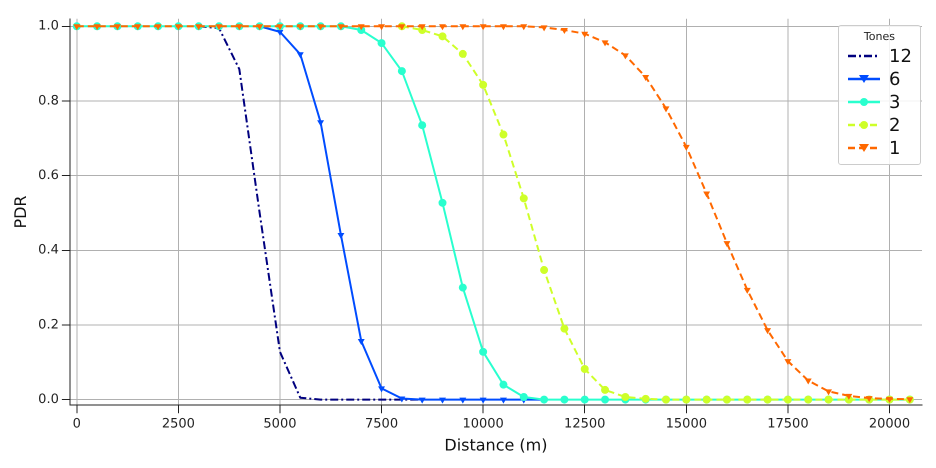  I want to click on legend-label: 3, so click(894, 102).